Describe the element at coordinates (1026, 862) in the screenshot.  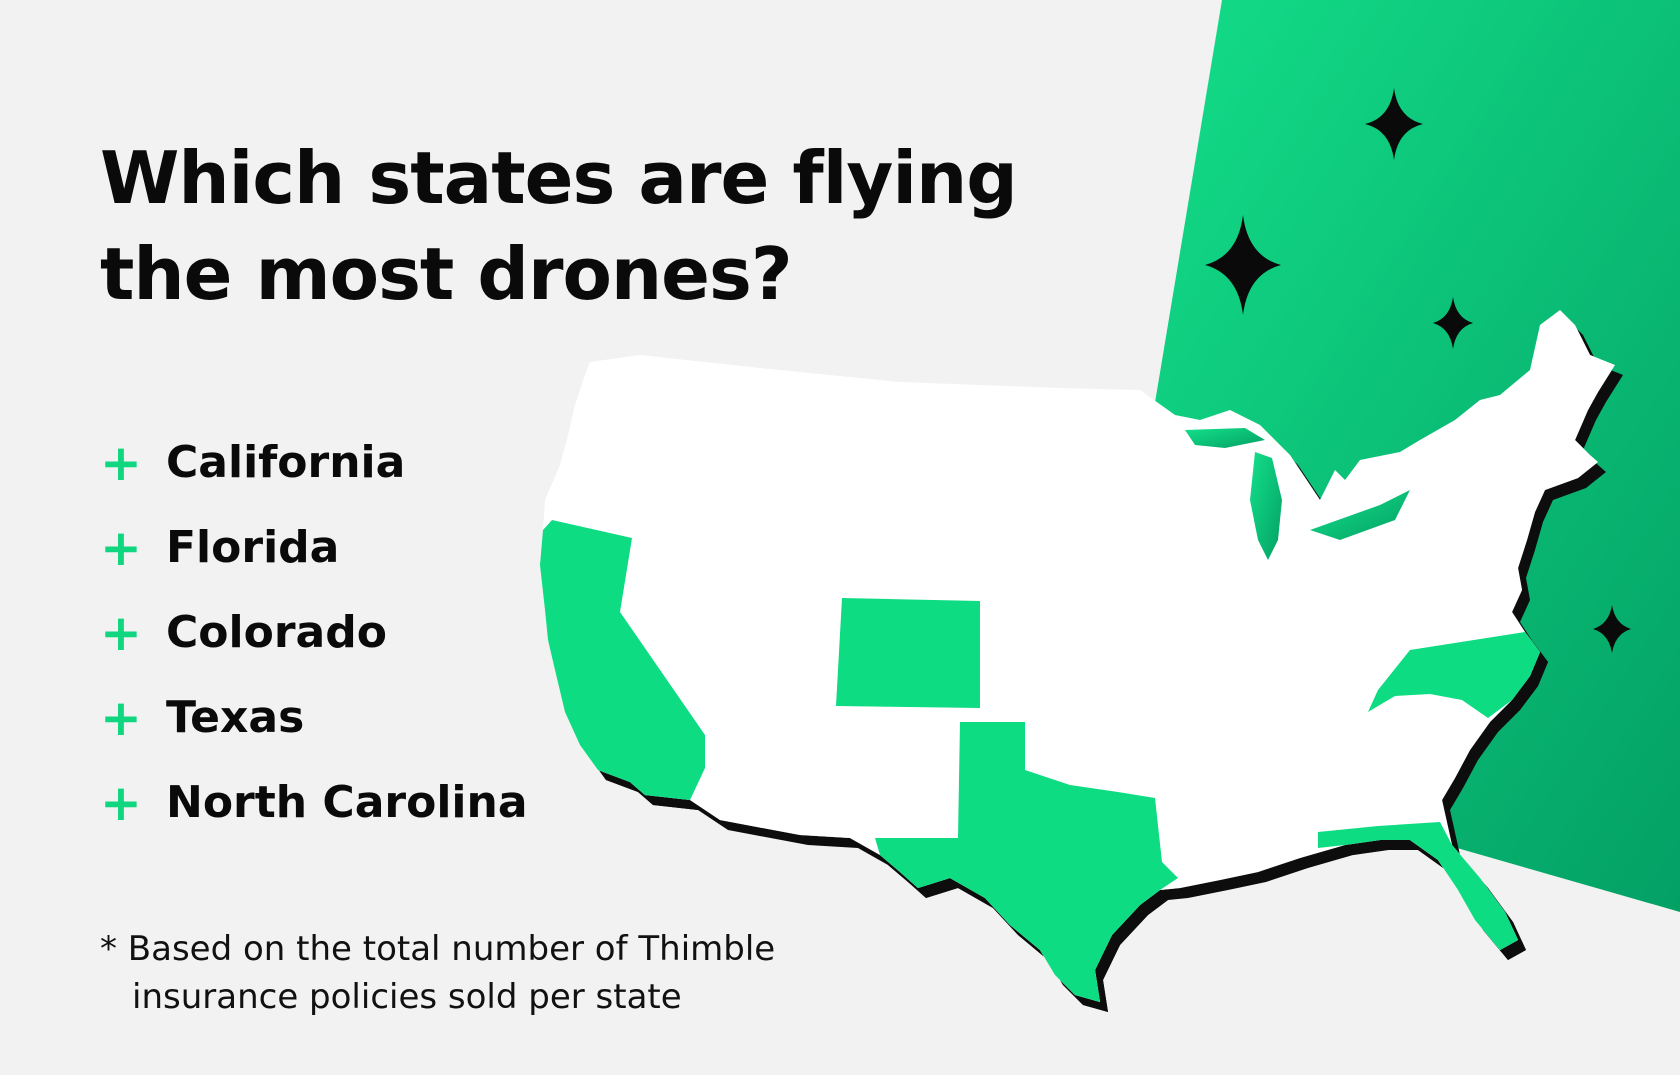
I see `state-texas` at that location.